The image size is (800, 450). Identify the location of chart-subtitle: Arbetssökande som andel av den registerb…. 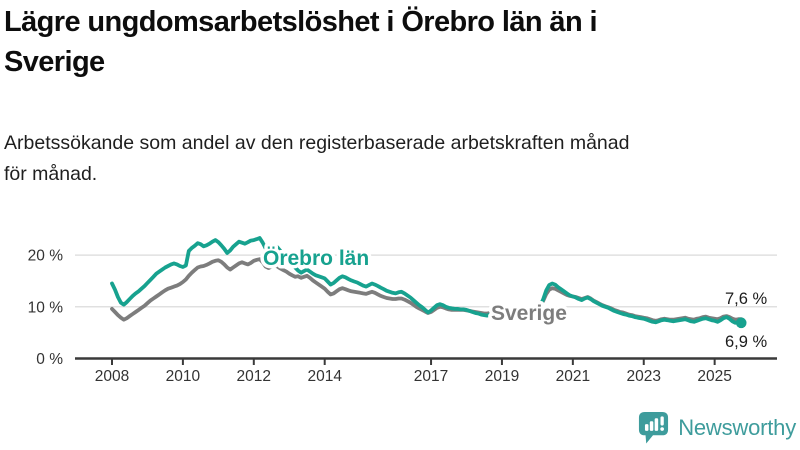
(317, 158).